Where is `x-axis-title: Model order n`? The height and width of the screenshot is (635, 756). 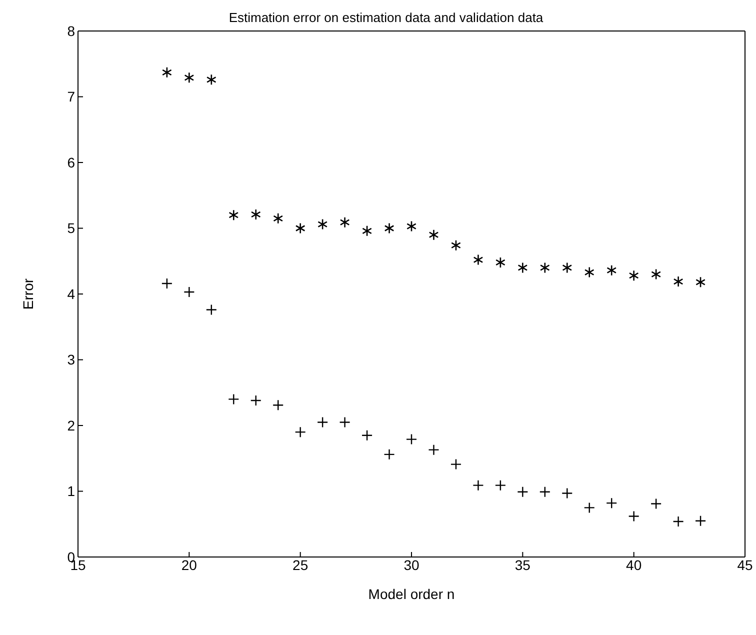 x-axis-title: Model order n is located at coordinates (411, 594).